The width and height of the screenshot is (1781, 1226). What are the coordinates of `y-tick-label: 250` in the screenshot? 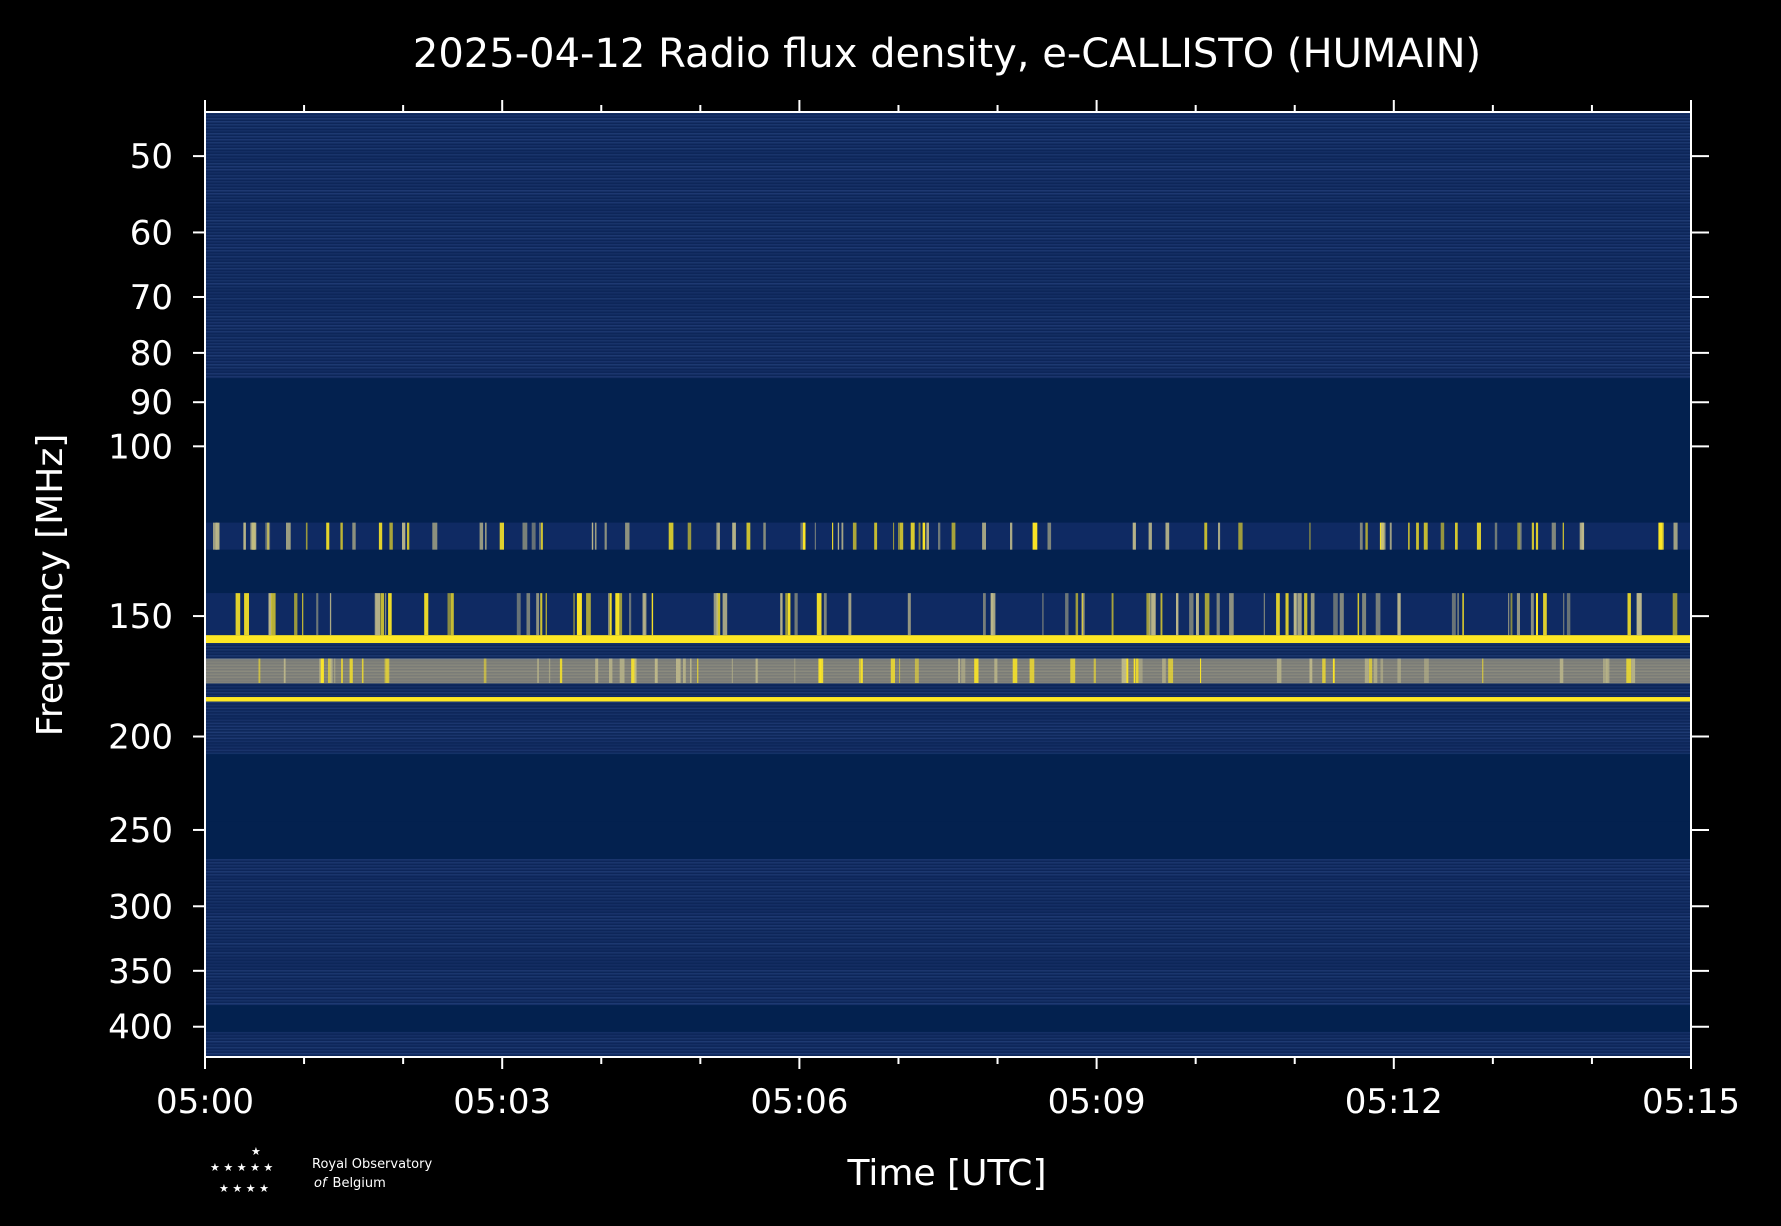 It's located at (140, 831).